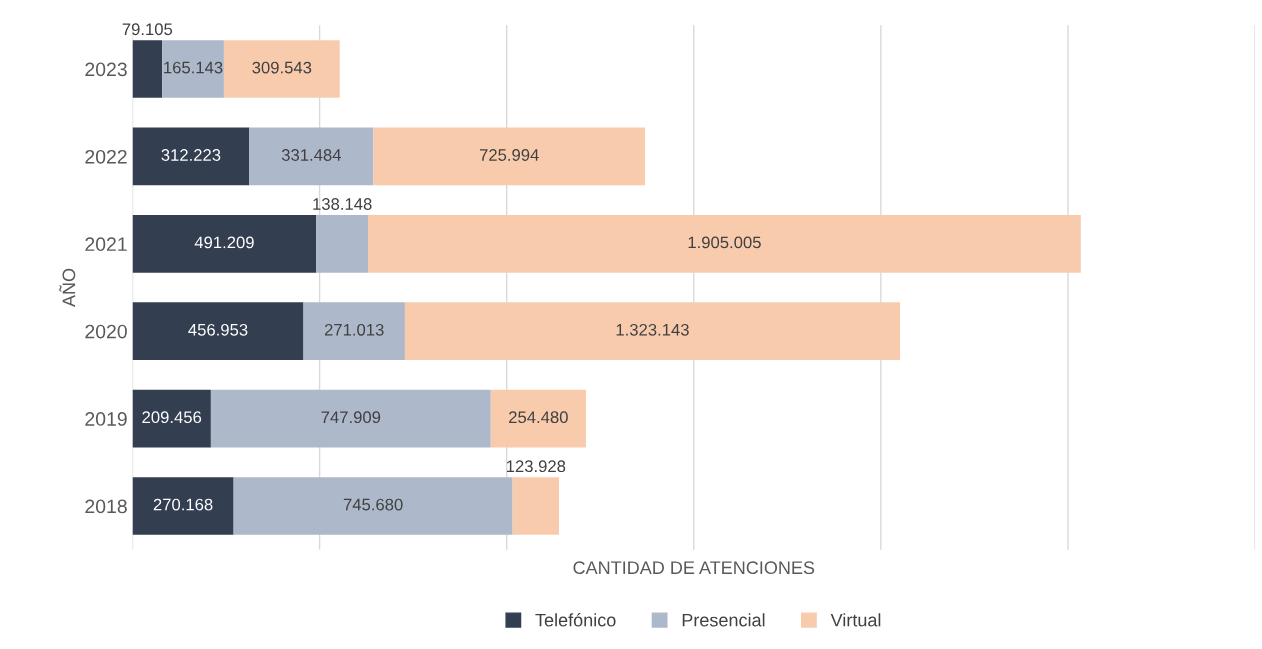 The image size is (1262, 649). I want to click on data-label: 270.168, so click(183, 504).